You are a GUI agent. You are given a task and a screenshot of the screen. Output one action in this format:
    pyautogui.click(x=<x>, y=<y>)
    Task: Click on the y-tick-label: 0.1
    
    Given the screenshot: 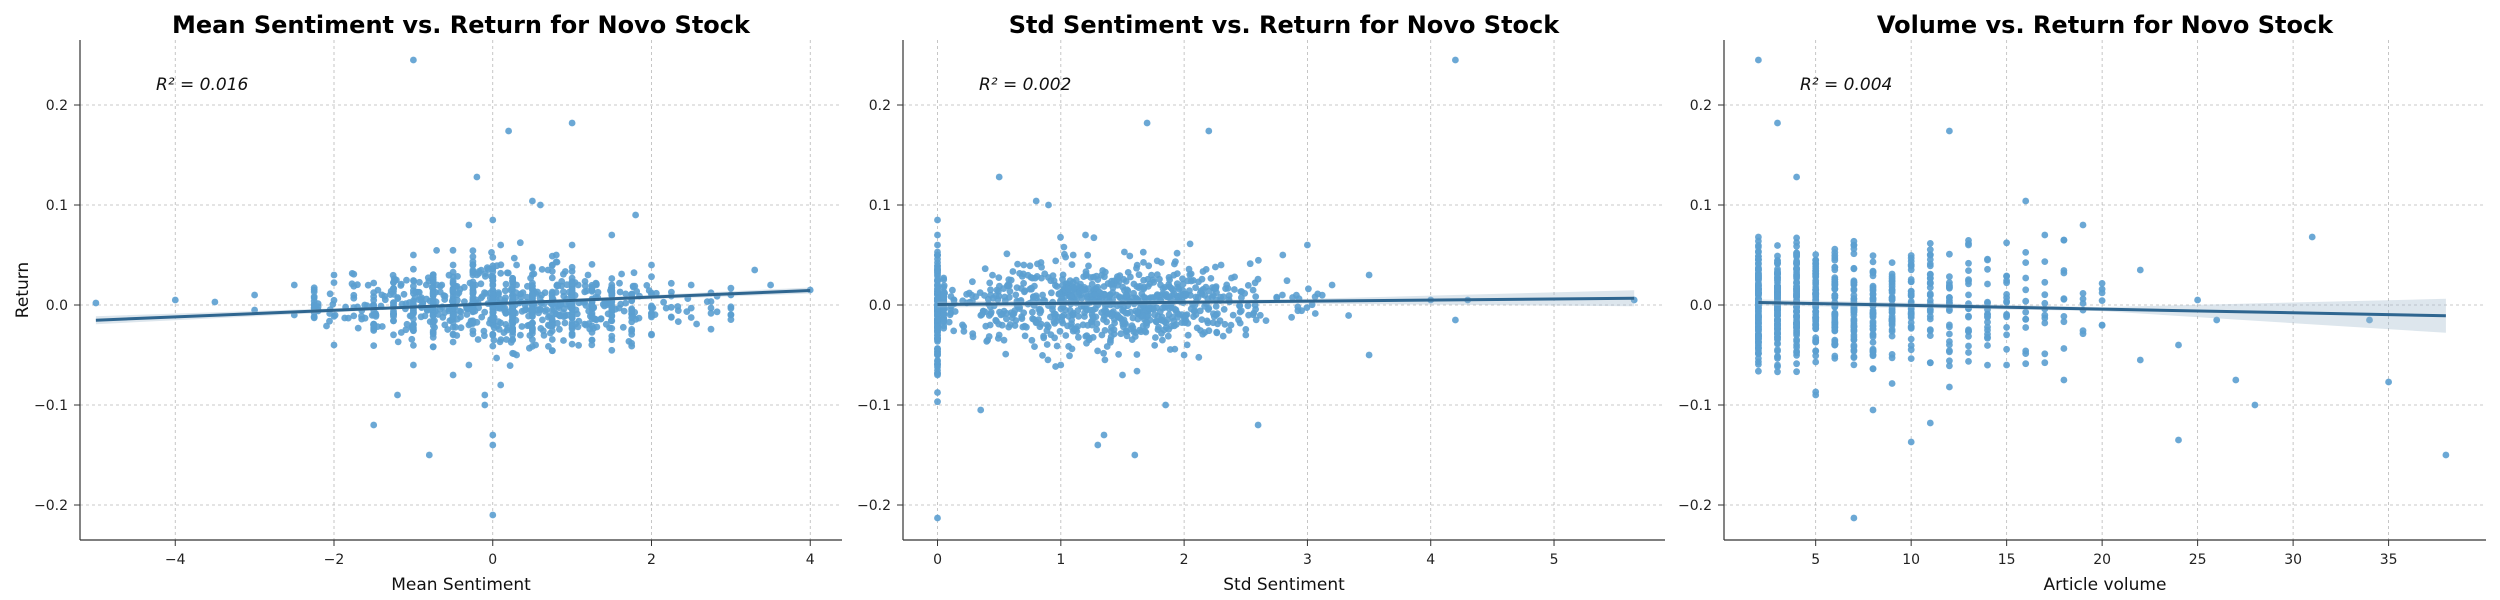 What is the action you would take?
    pyautogui.click(x=1701, y=206)
    